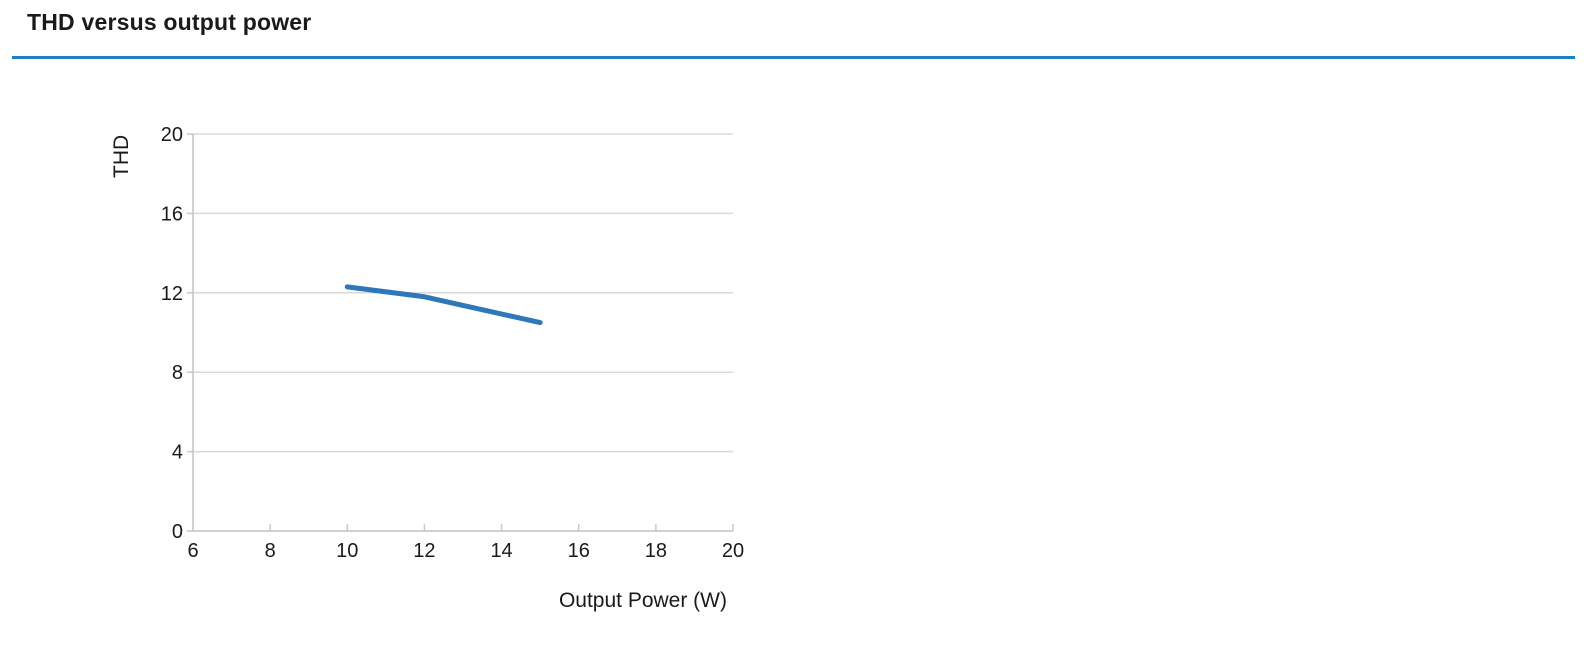 The width and height of the screenshot is (1588, 648). Describe the element at coordinates (177, 373) in the screenshot. I see `y-tick-label: 8` at that location.